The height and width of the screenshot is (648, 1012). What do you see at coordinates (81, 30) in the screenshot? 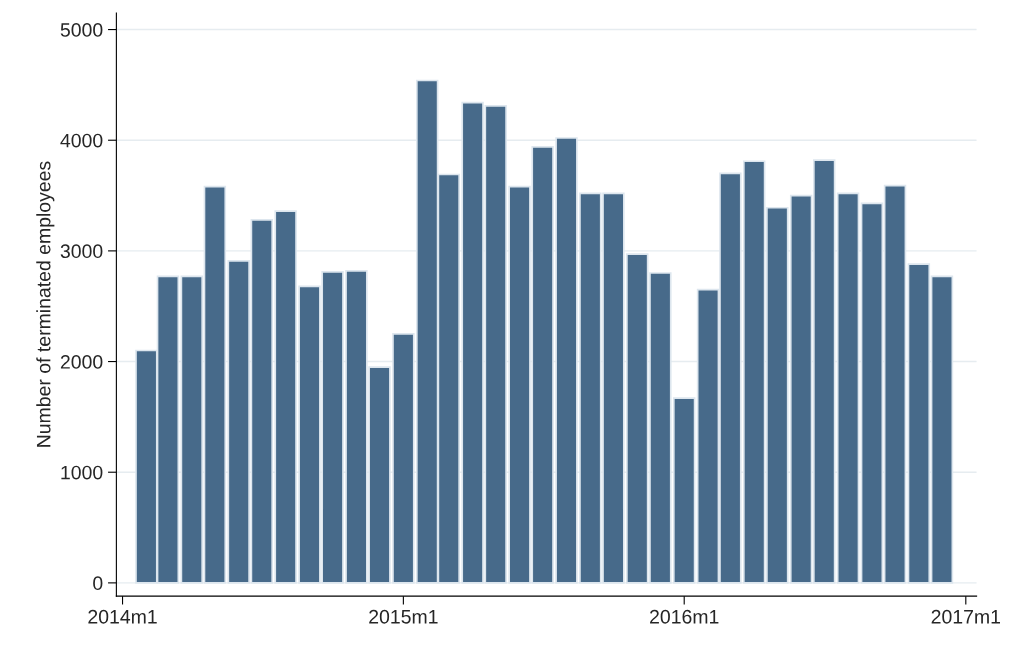
I see `y-tick-label: 5000` at bounding box center [81, 30].